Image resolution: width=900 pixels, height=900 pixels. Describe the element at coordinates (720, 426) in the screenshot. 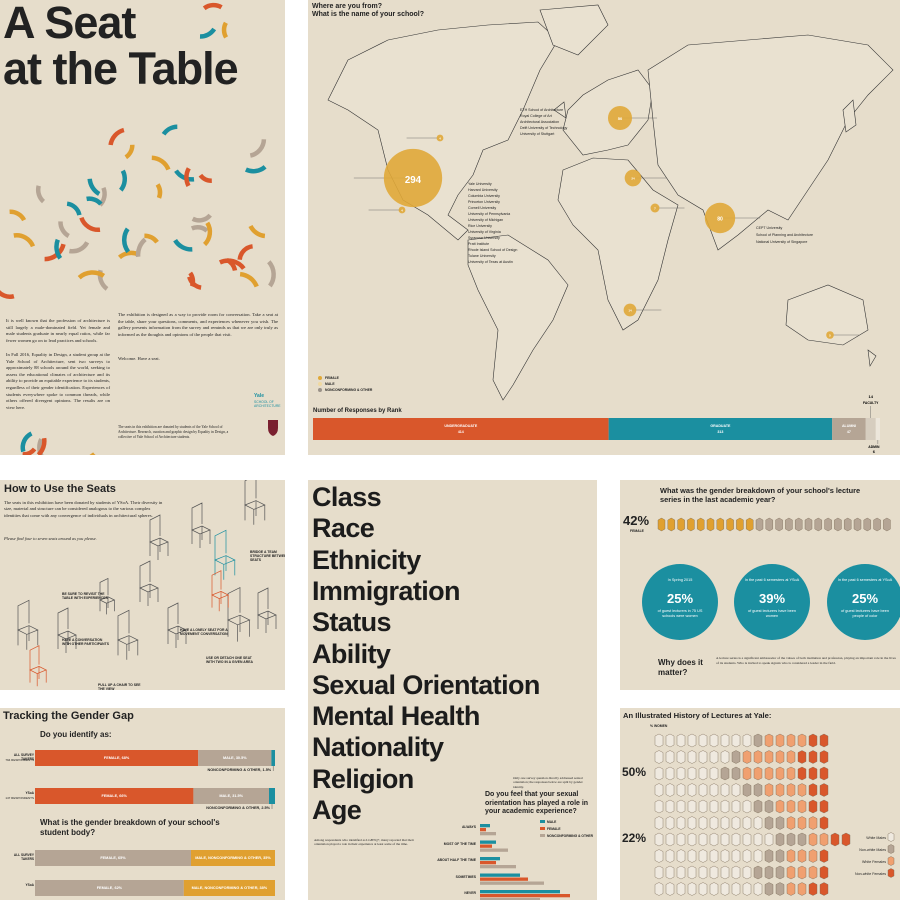

I see `rank-label: GRADUATE` at that location.